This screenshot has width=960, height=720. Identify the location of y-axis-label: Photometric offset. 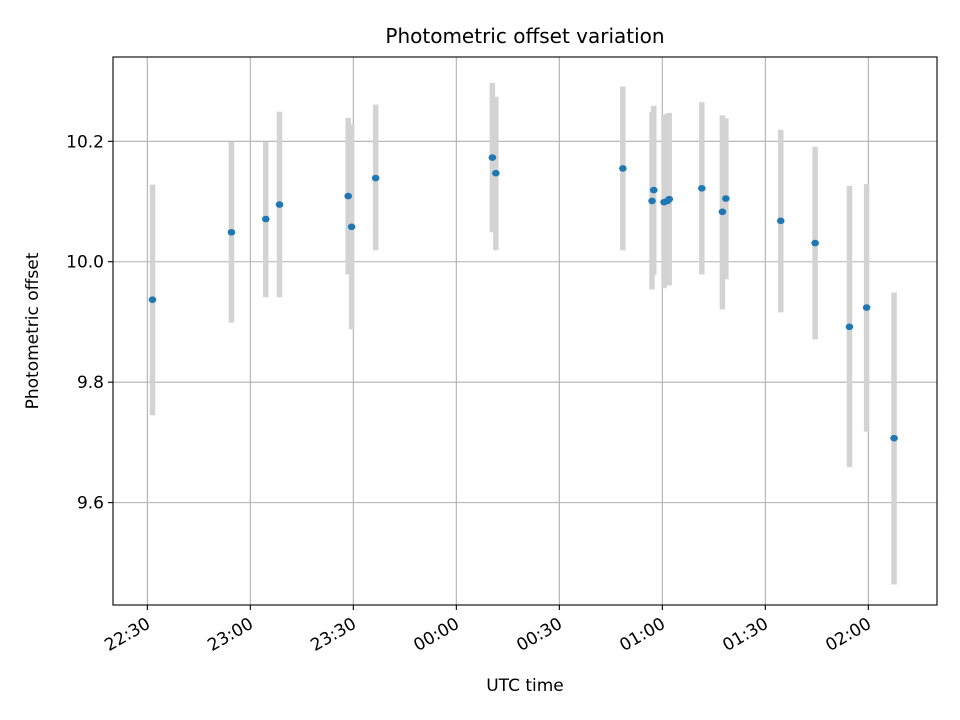
(33, 330).